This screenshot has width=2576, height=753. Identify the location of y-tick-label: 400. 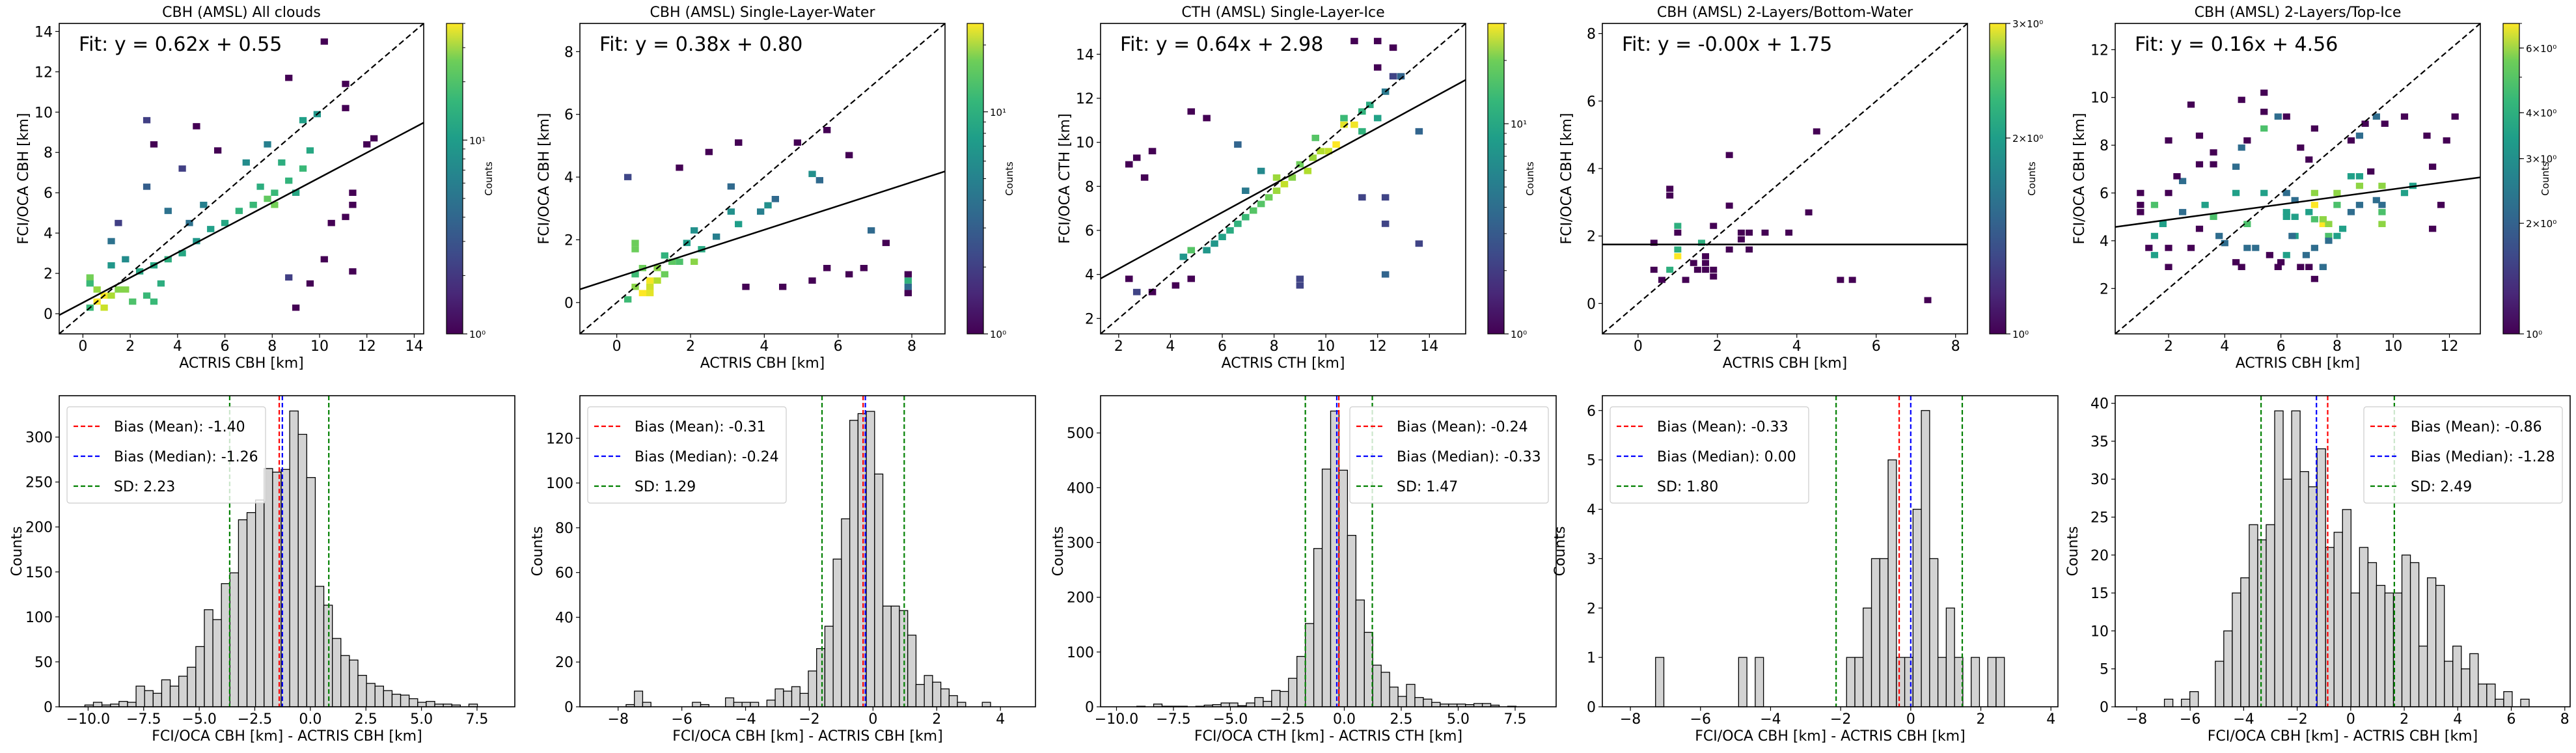
(1081, 488).